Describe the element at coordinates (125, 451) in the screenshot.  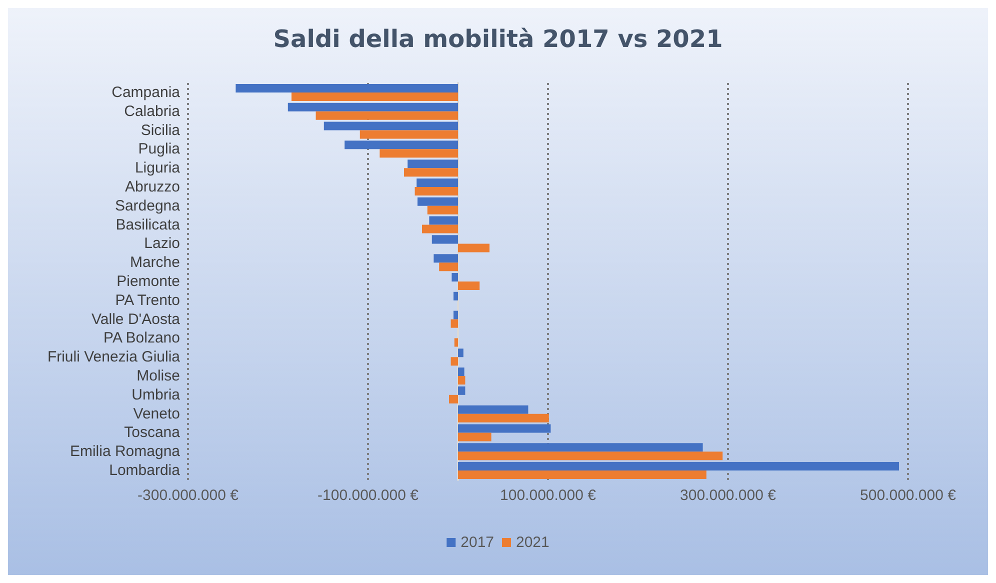
I see `y-tick-label: Emilia Romagna` at that location.